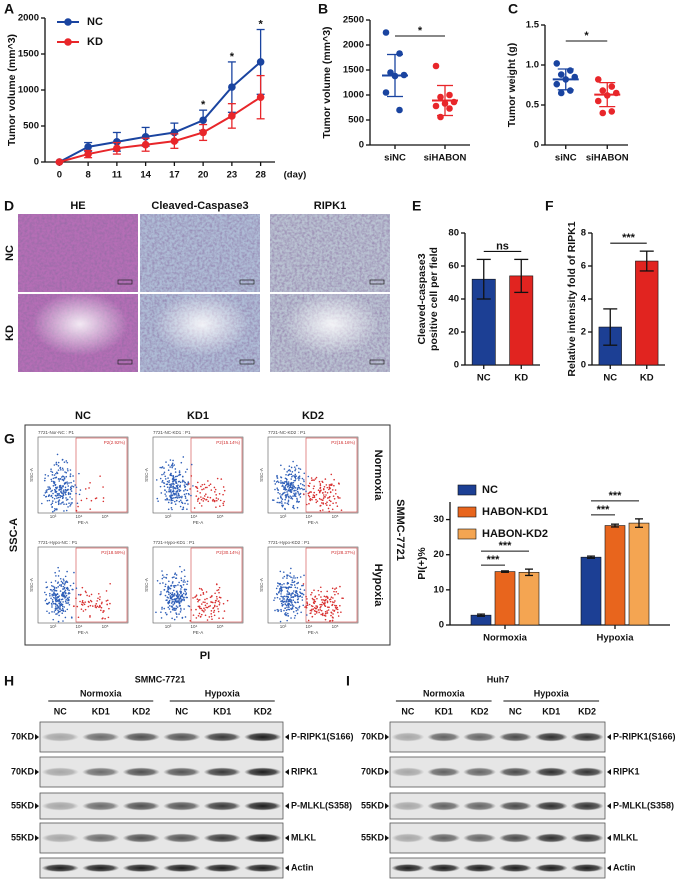 The height and width of the screenshot is (880, 685). I want to click on x-tick-label: siNC, so click(395, 158).